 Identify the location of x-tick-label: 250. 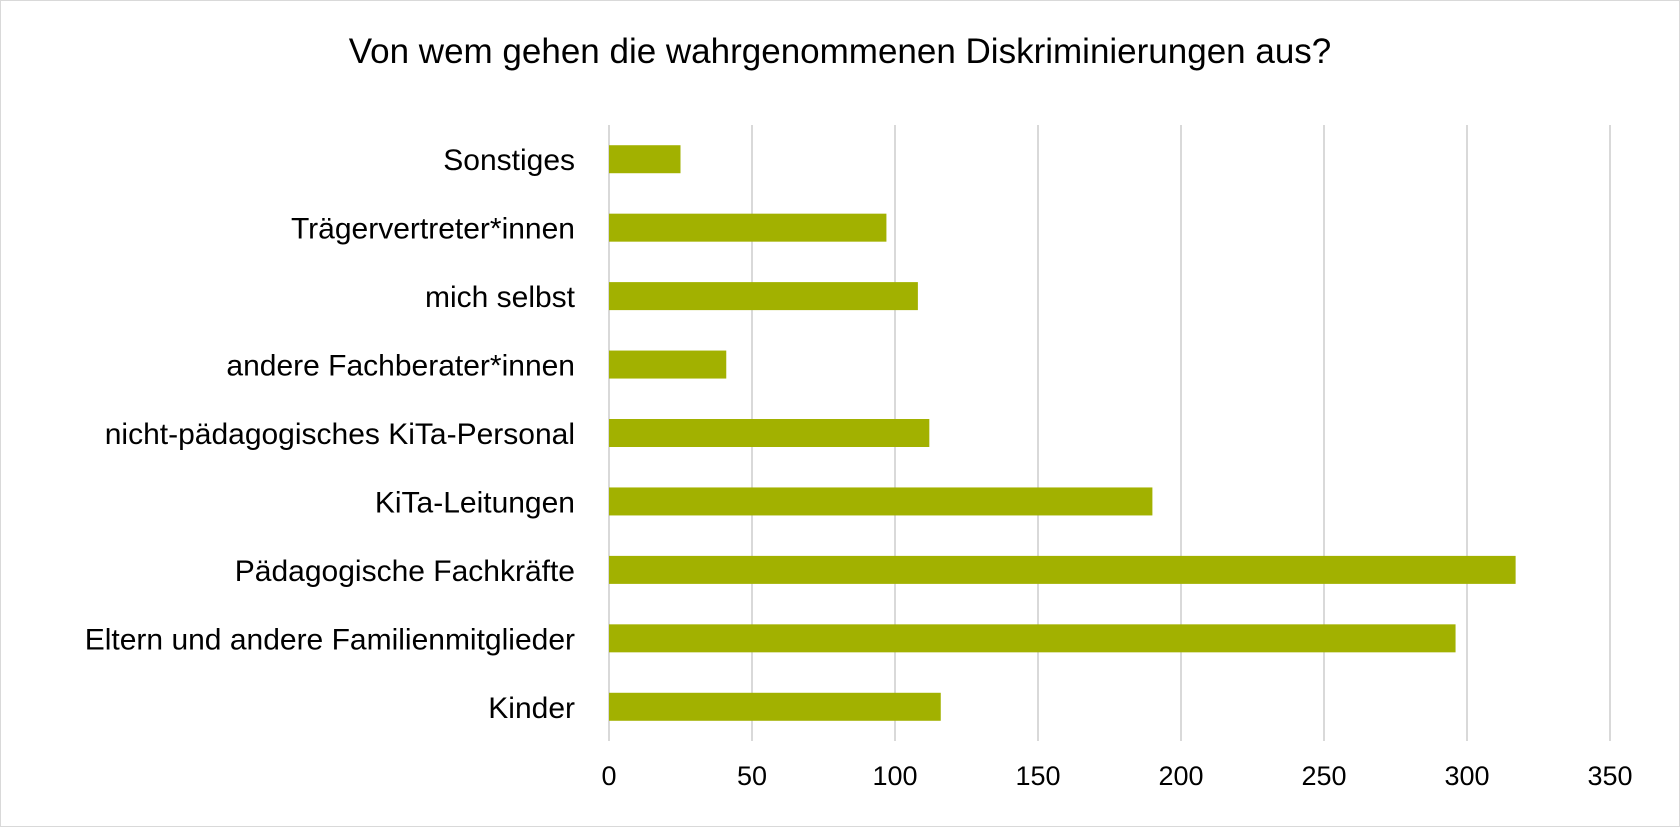
(1323, 776).